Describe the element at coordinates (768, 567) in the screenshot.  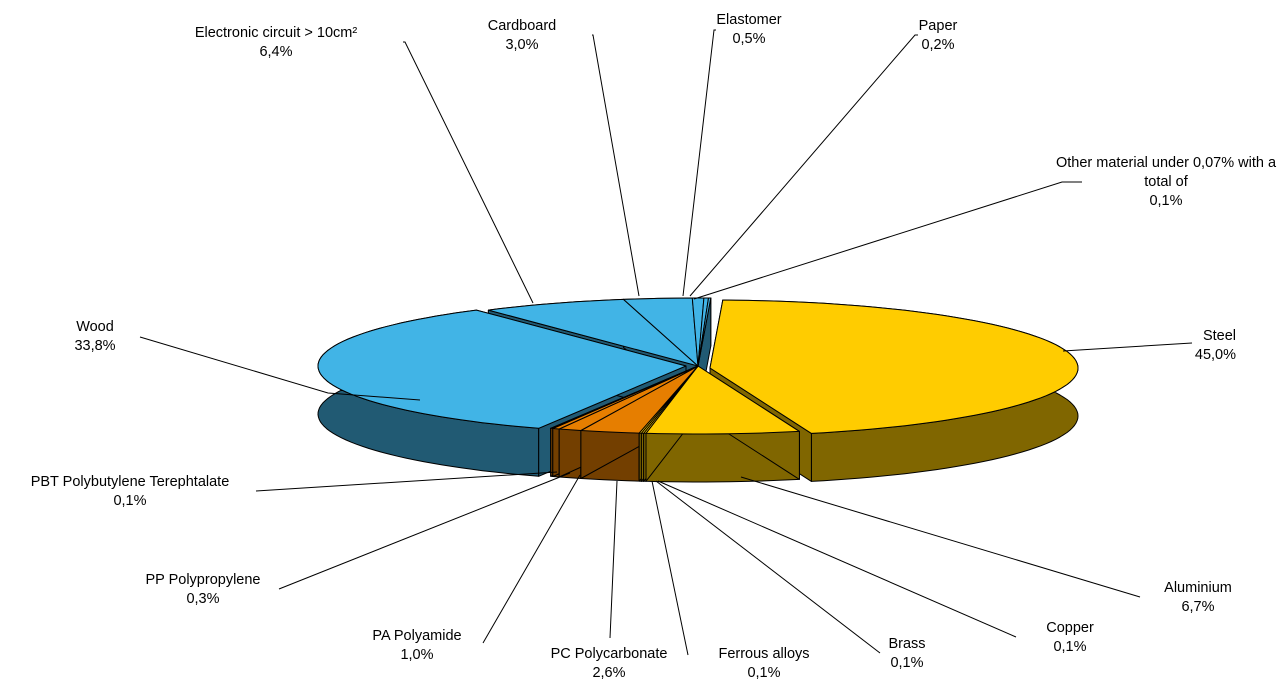
I see `leader-line-brass` at that location.